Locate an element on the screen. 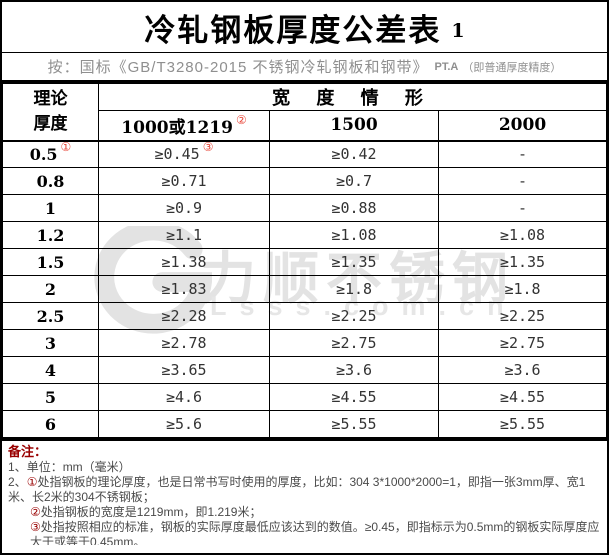 The image size is (609, 555). page-title-index: 1 is located at coordinates (458, 31).